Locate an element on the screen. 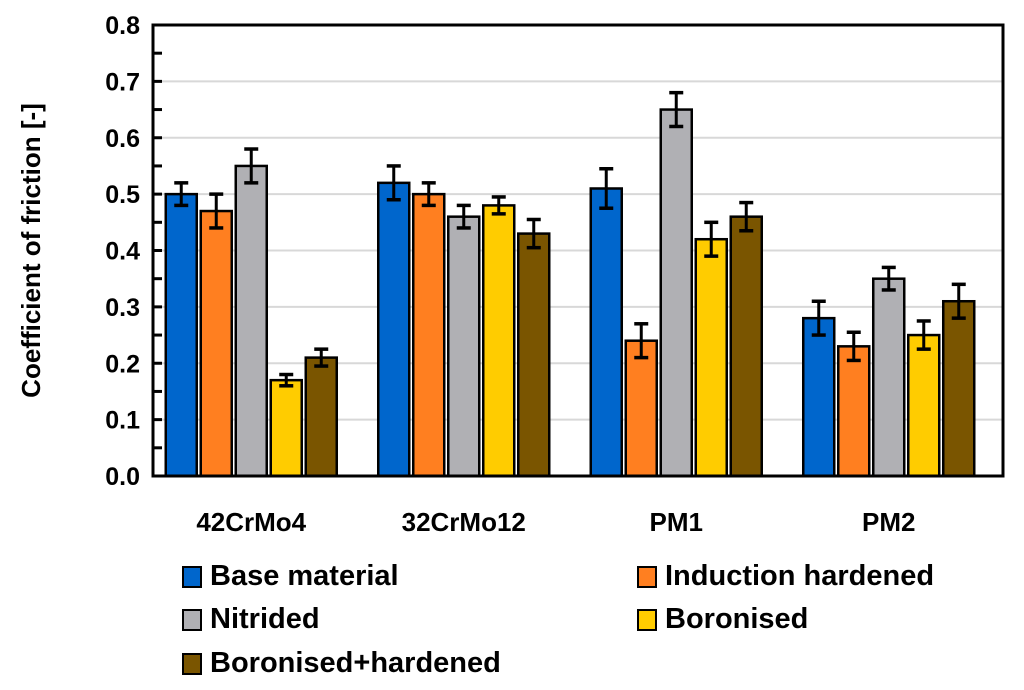  y-tick-label: 0.1 is located at coordinates (122, 421).